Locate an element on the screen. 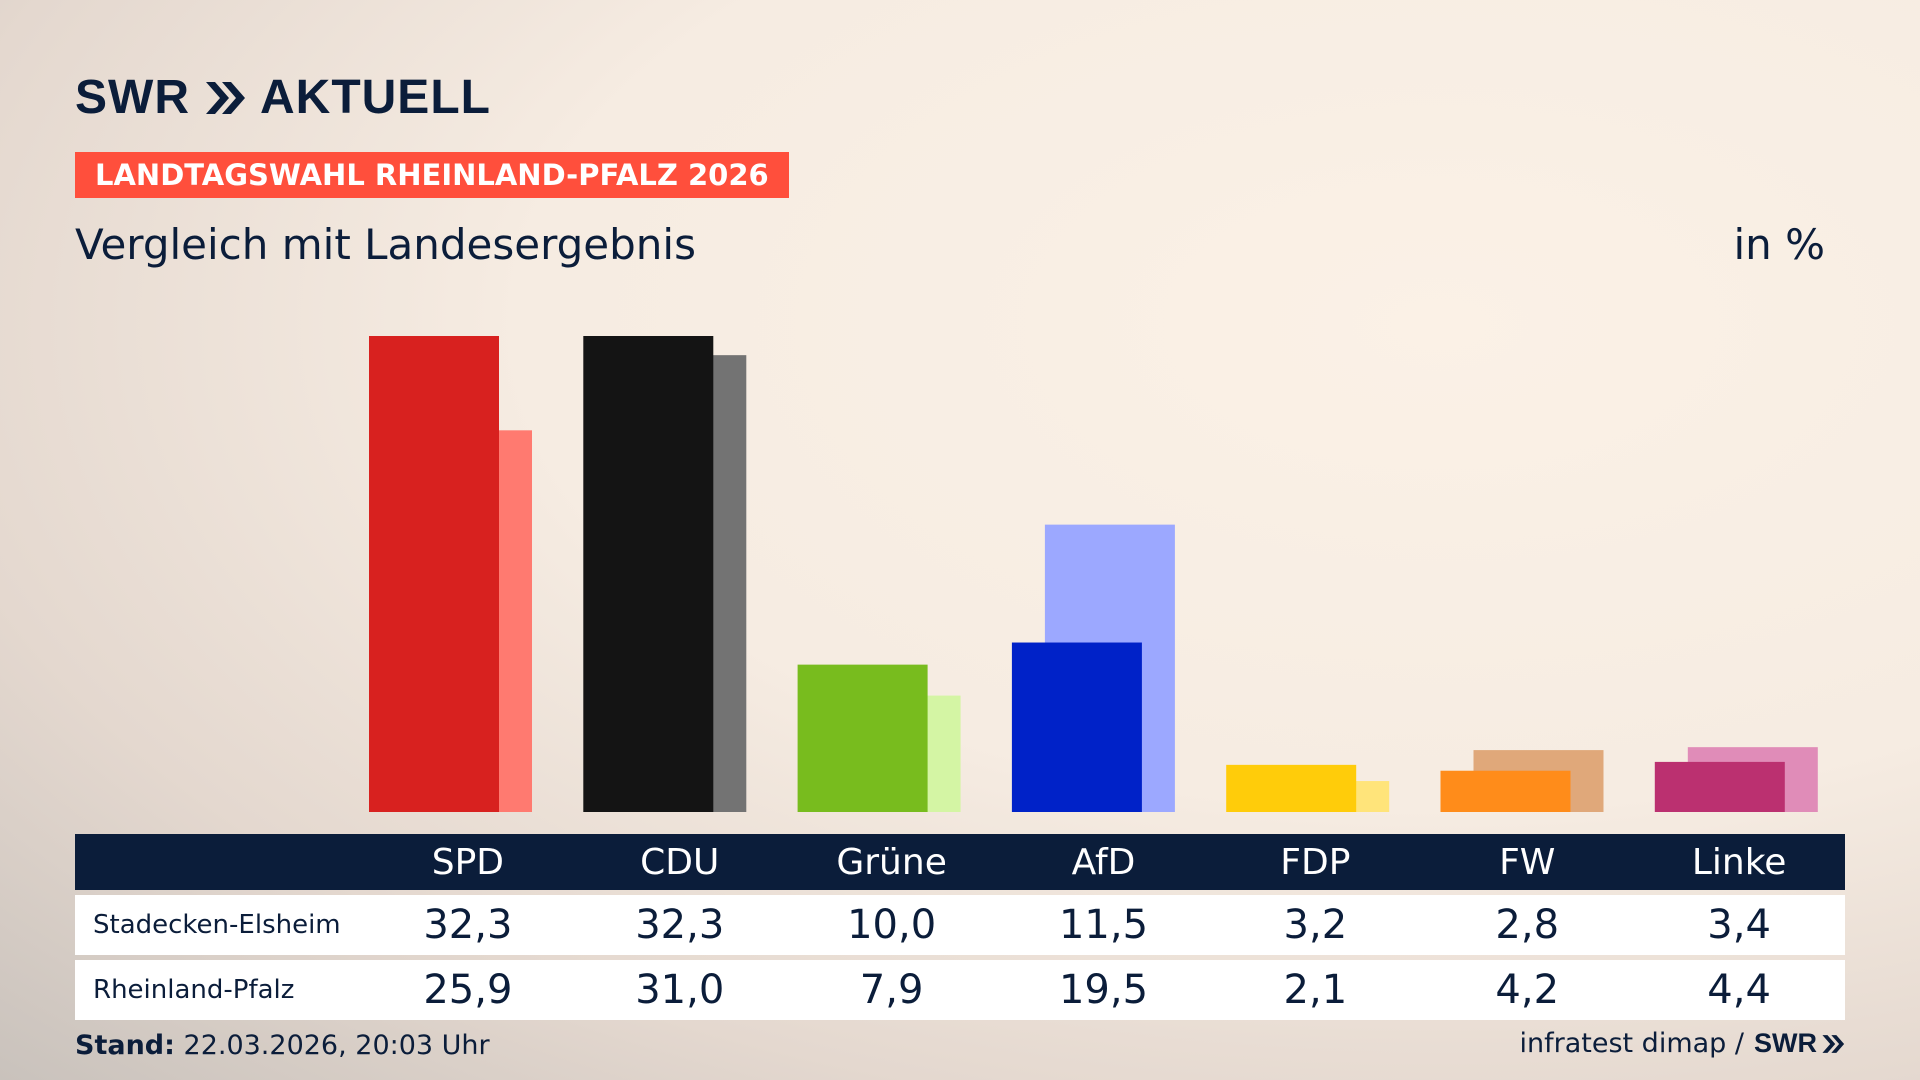  row-label-local: Stadecken-Elsheim is located at coordinates (217, 925).